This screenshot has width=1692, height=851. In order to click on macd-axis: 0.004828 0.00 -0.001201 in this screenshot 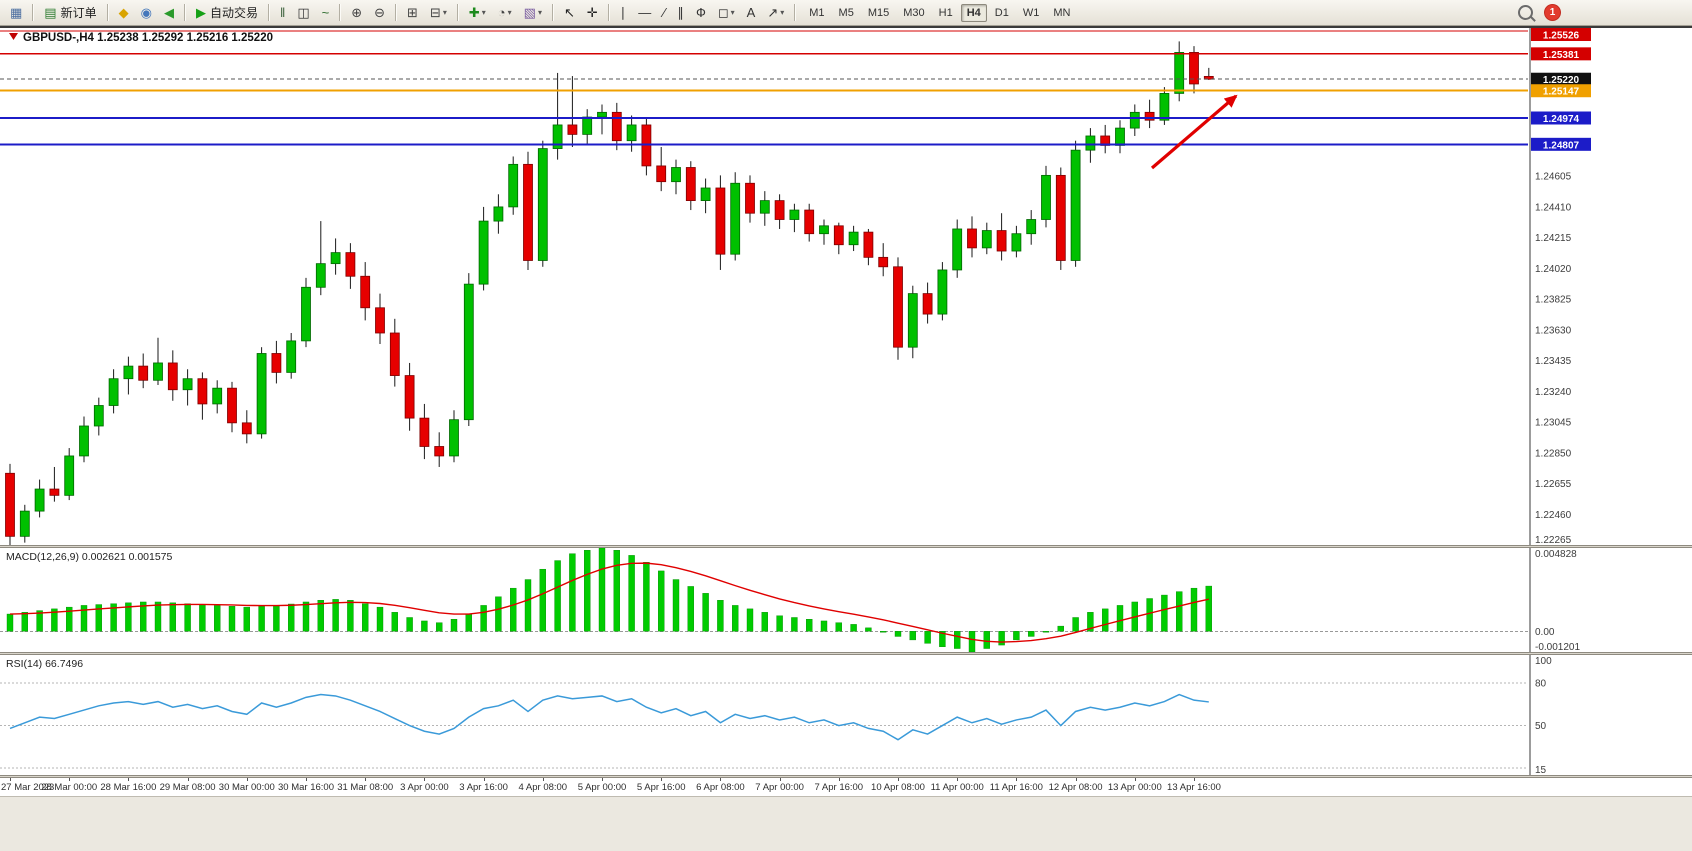, I will do `click(1557, 600)`.